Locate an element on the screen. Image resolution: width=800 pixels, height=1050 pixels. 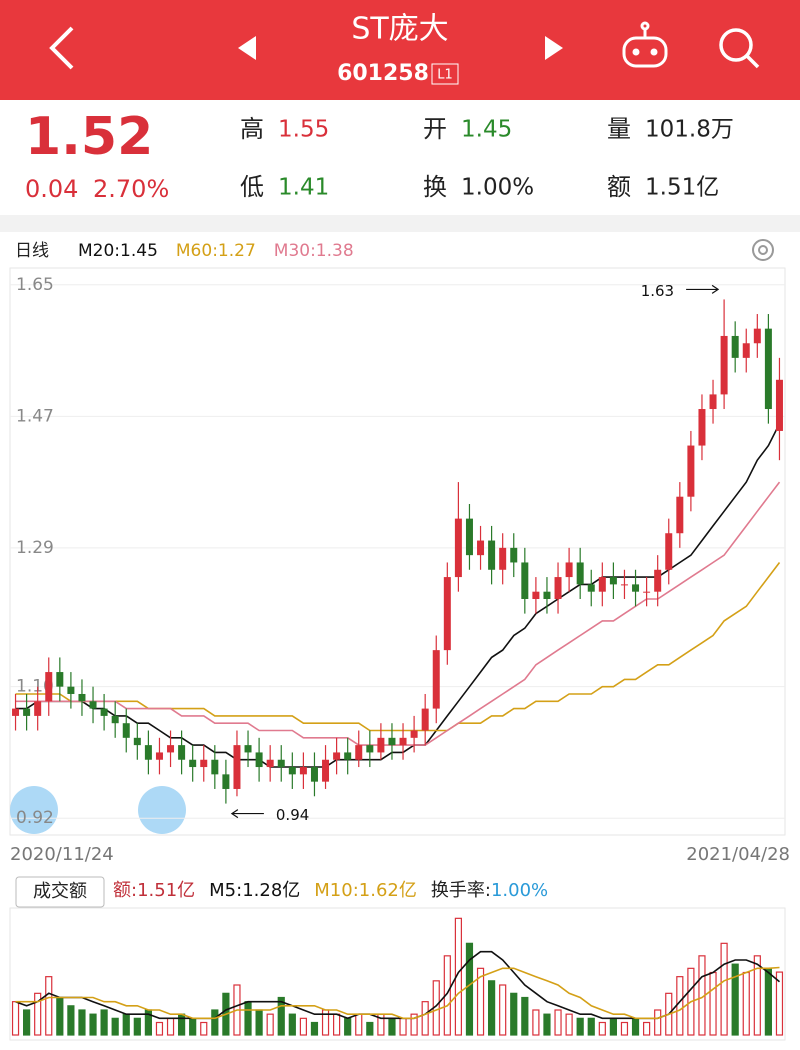
stat-label: 额 is located at coordinates (619, 187).